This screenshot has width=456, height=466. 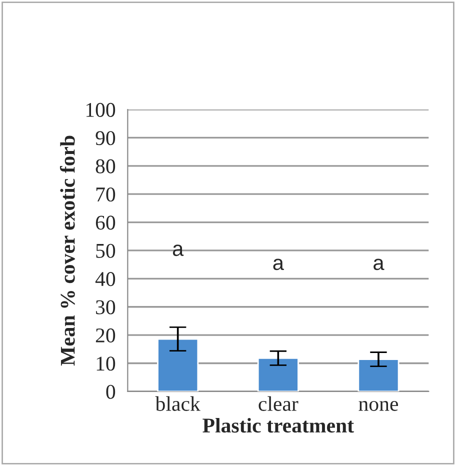 I want to click on y-tick-label: 50, so click(x=106, y=251).